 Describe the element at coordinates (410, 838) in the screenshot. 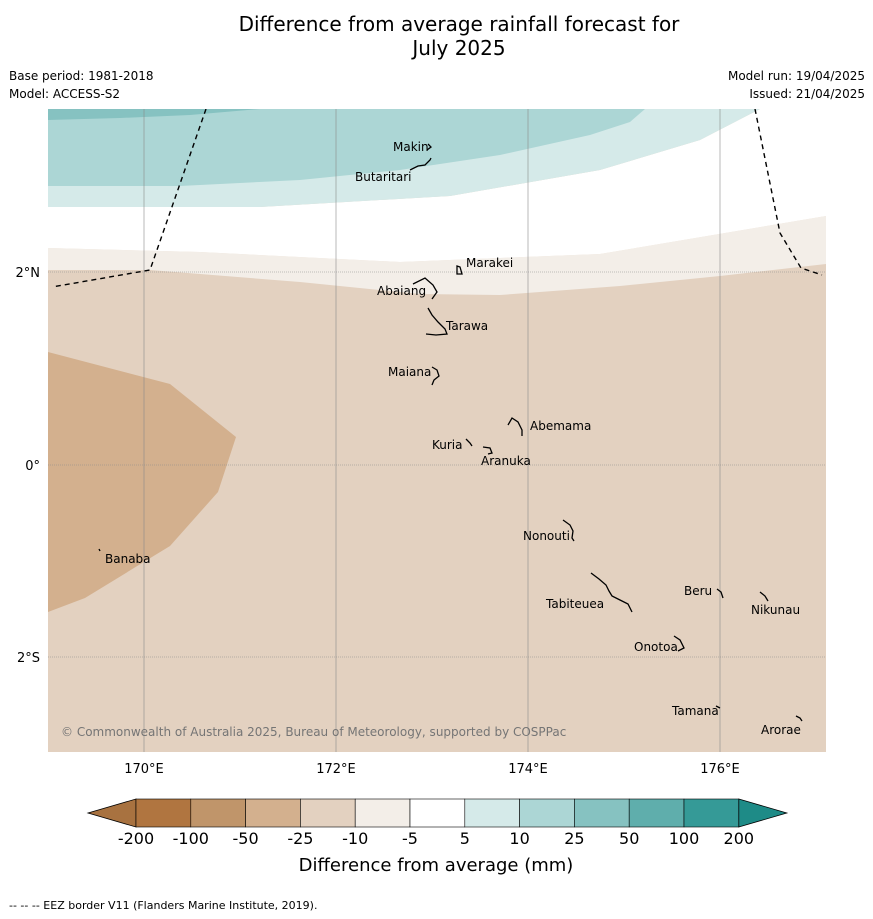

I see `legend-tick-label: -5` at that location.